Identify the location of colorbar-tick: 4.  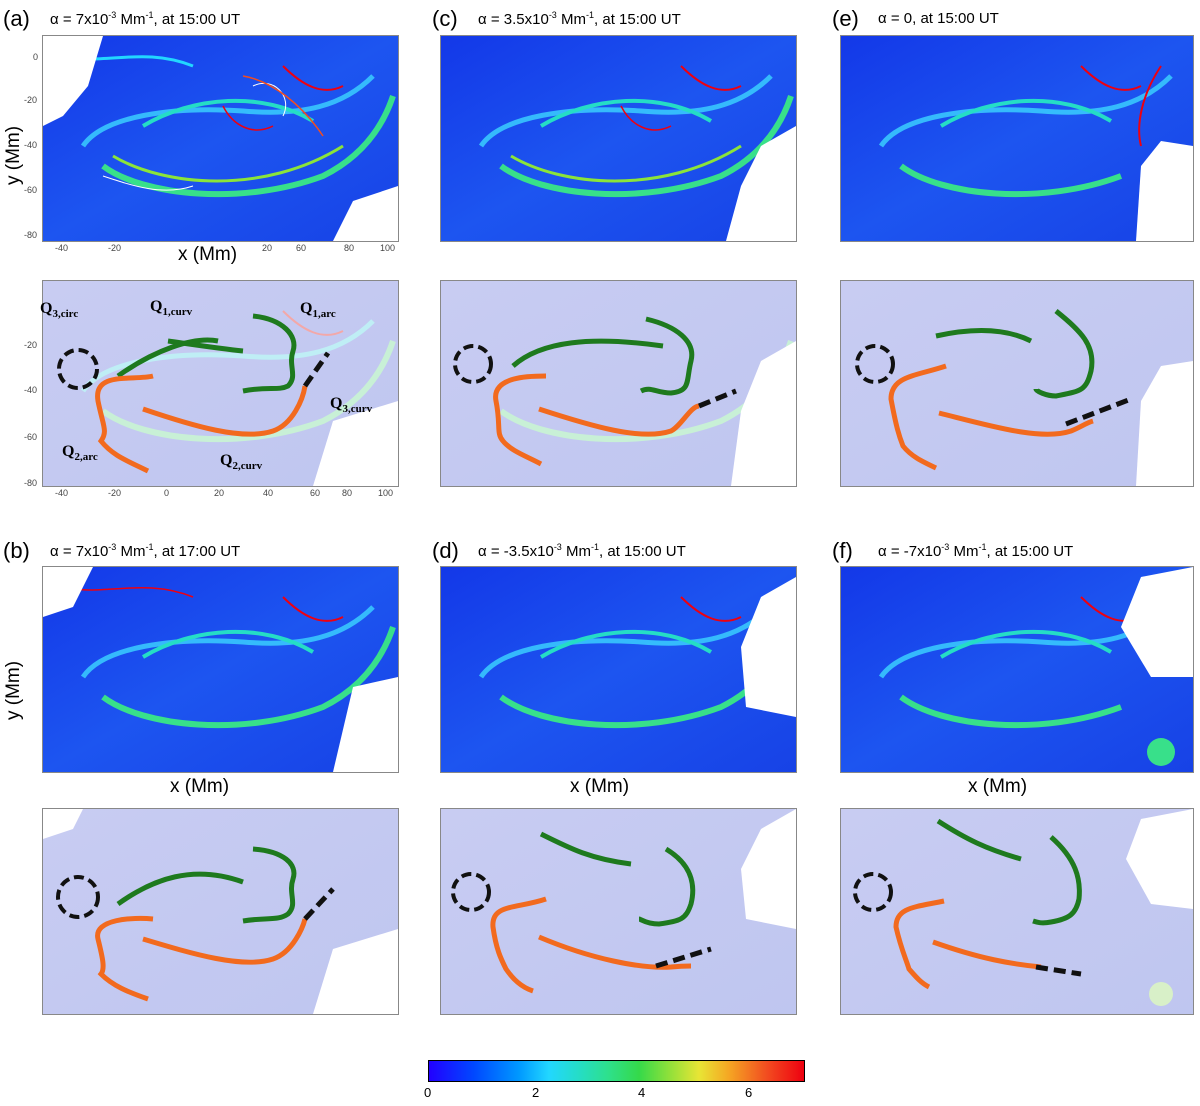
(642, 1092).